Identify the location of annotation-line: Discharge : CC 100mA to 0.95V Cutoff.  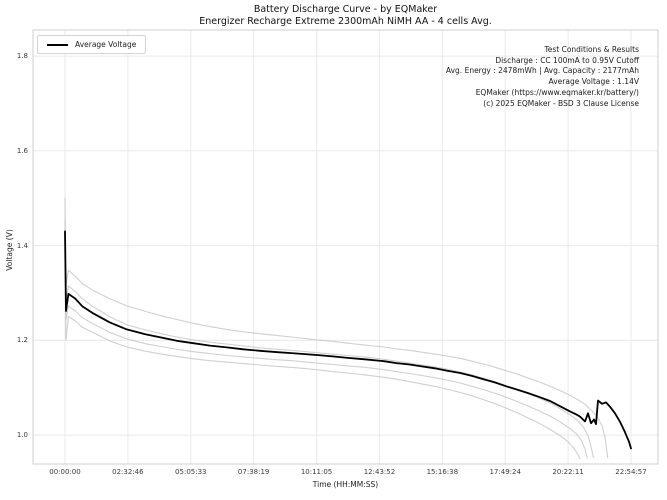
(567, 60).